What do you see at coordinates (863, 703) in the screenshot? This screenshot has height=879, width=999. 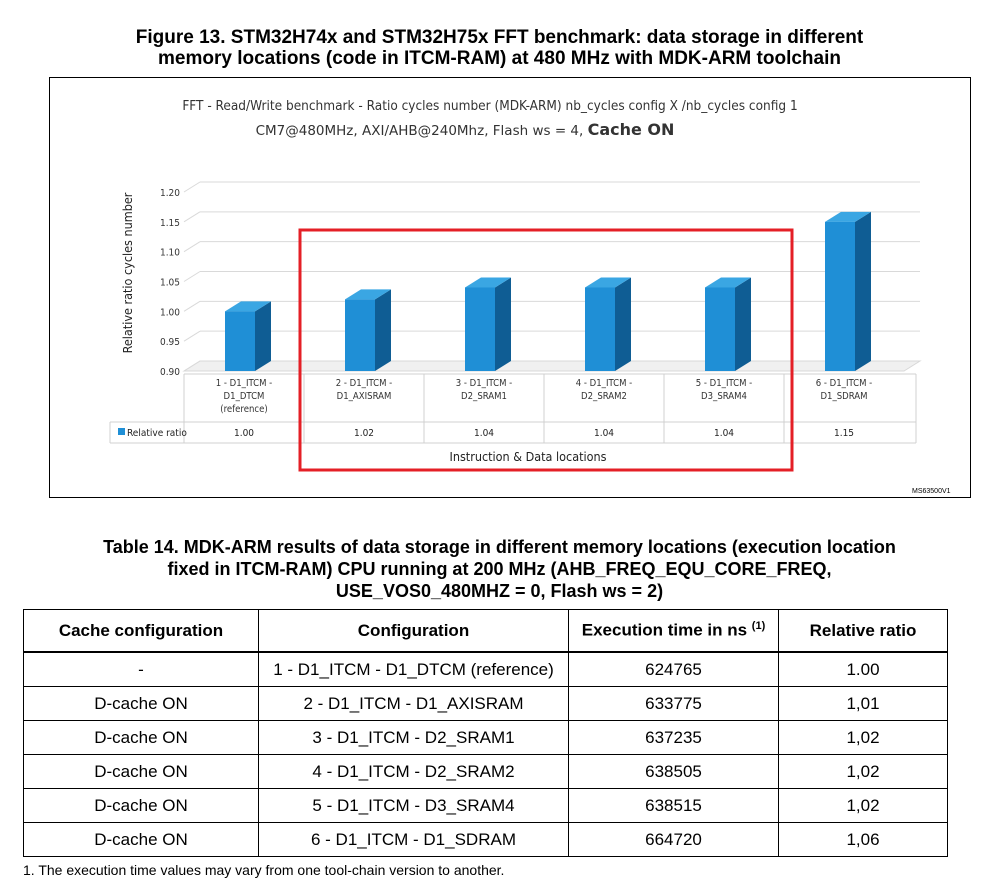 I see `cell-relative-ratio: 1,01` at bounding box center [863, 703].